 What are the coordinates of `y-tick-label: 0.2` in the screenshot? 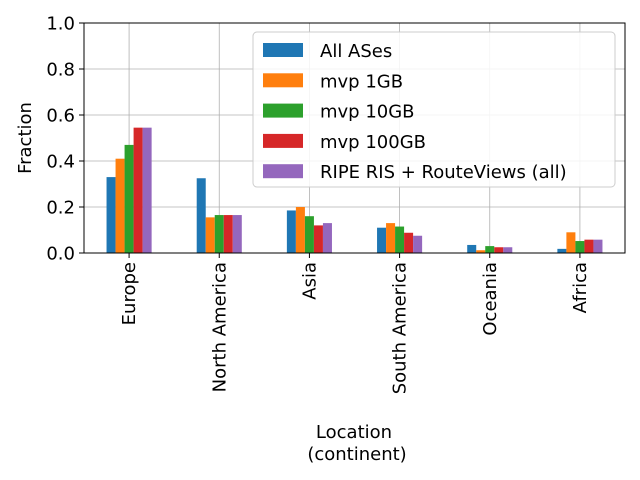 It's located at (60, 208).